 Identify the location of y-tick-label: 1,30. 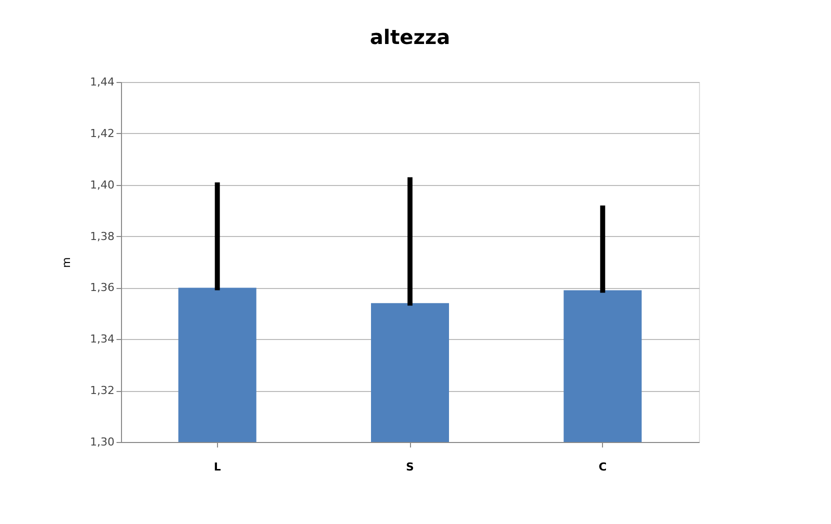
(102, 442).